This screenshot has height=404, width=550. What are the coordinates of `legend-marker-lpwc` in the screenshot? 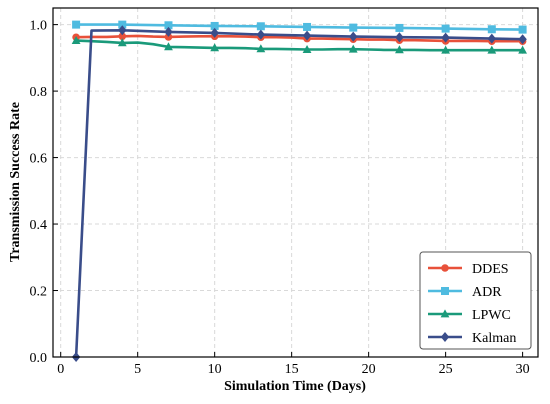 It's located at (445, 313).